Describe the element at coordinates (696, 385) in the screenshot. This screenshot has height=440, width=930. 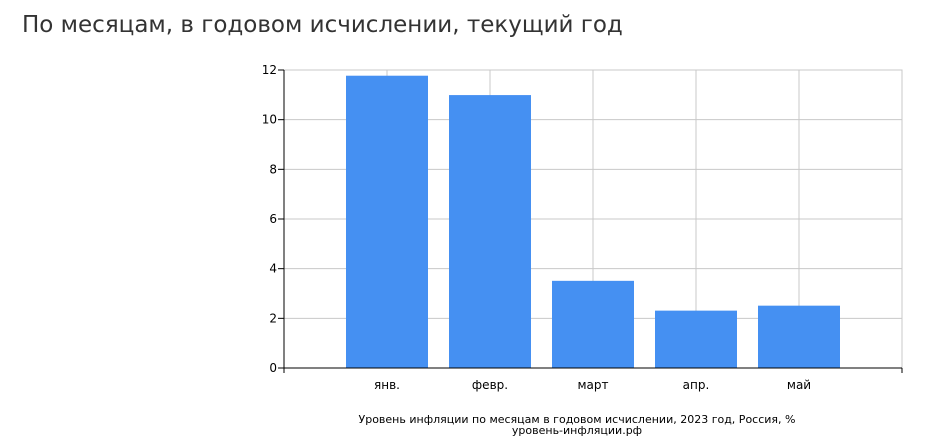
I see `x-tick-label-4: апр.` at that location.